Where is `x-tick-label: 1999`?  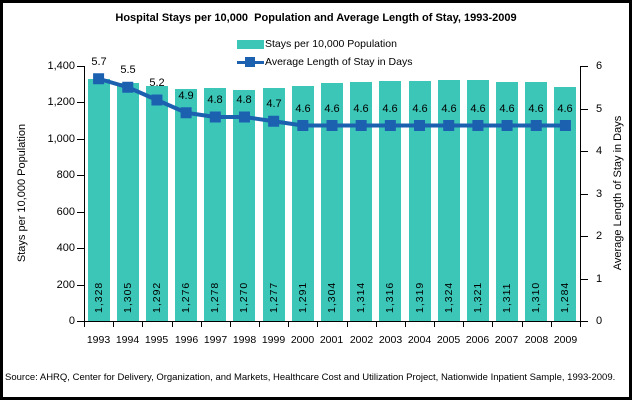
x-tick-label: 1999 is located at coordinates (273, 340).